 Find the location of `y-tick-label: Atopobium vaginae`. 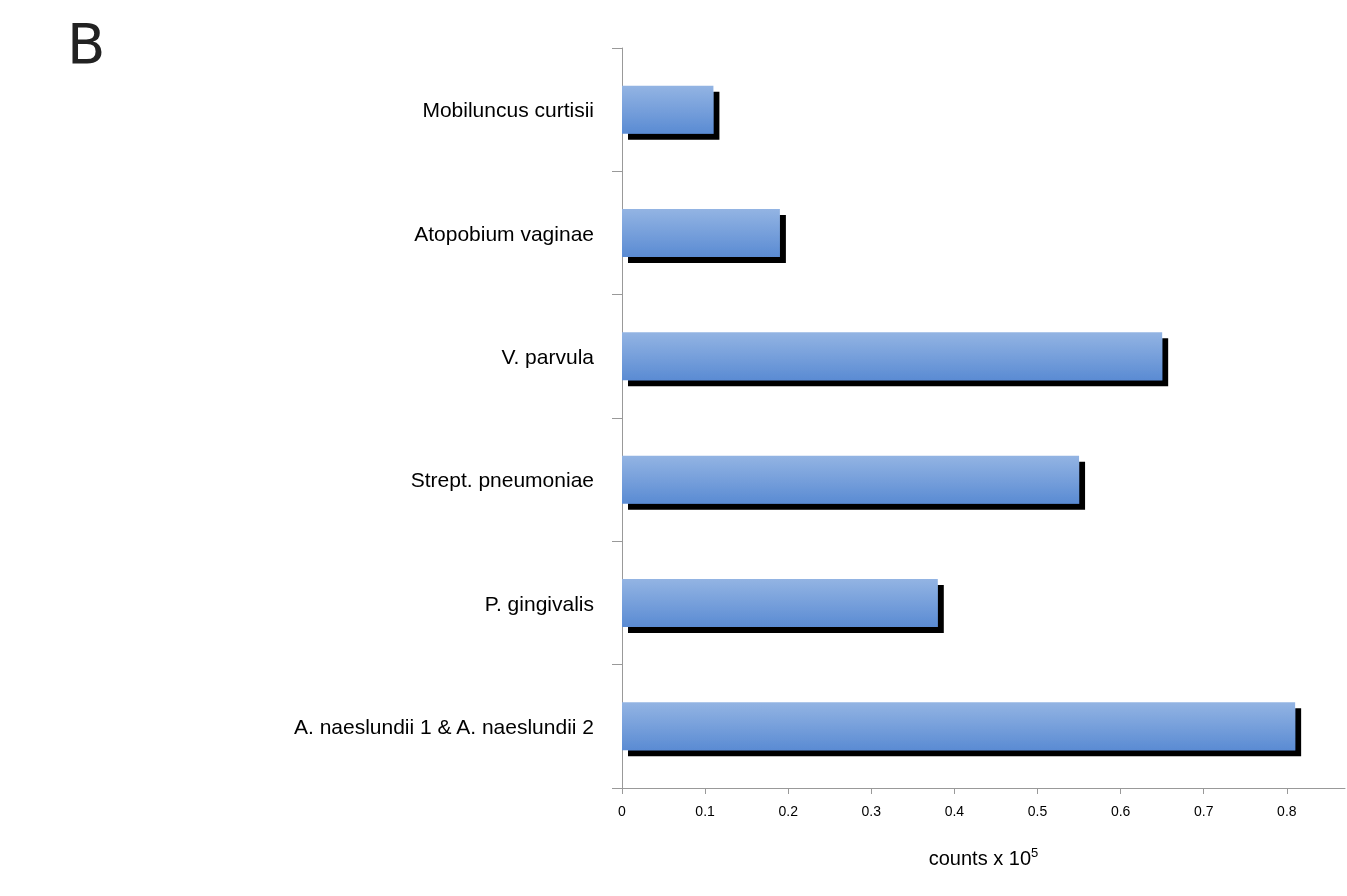

y-tick-label: Atopobium vaginae is located at coordinates (504, 233).